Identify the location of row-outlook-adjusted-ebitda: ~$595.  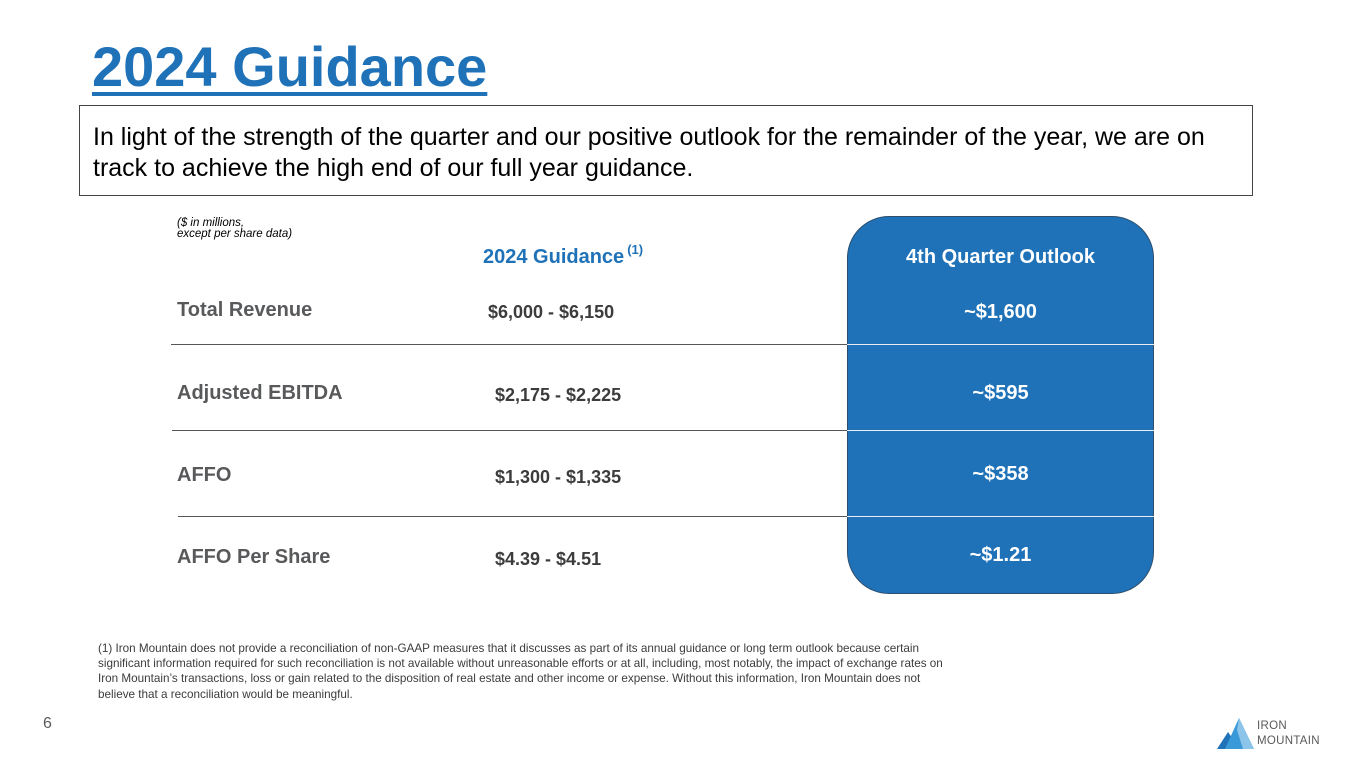
(1000, 393).